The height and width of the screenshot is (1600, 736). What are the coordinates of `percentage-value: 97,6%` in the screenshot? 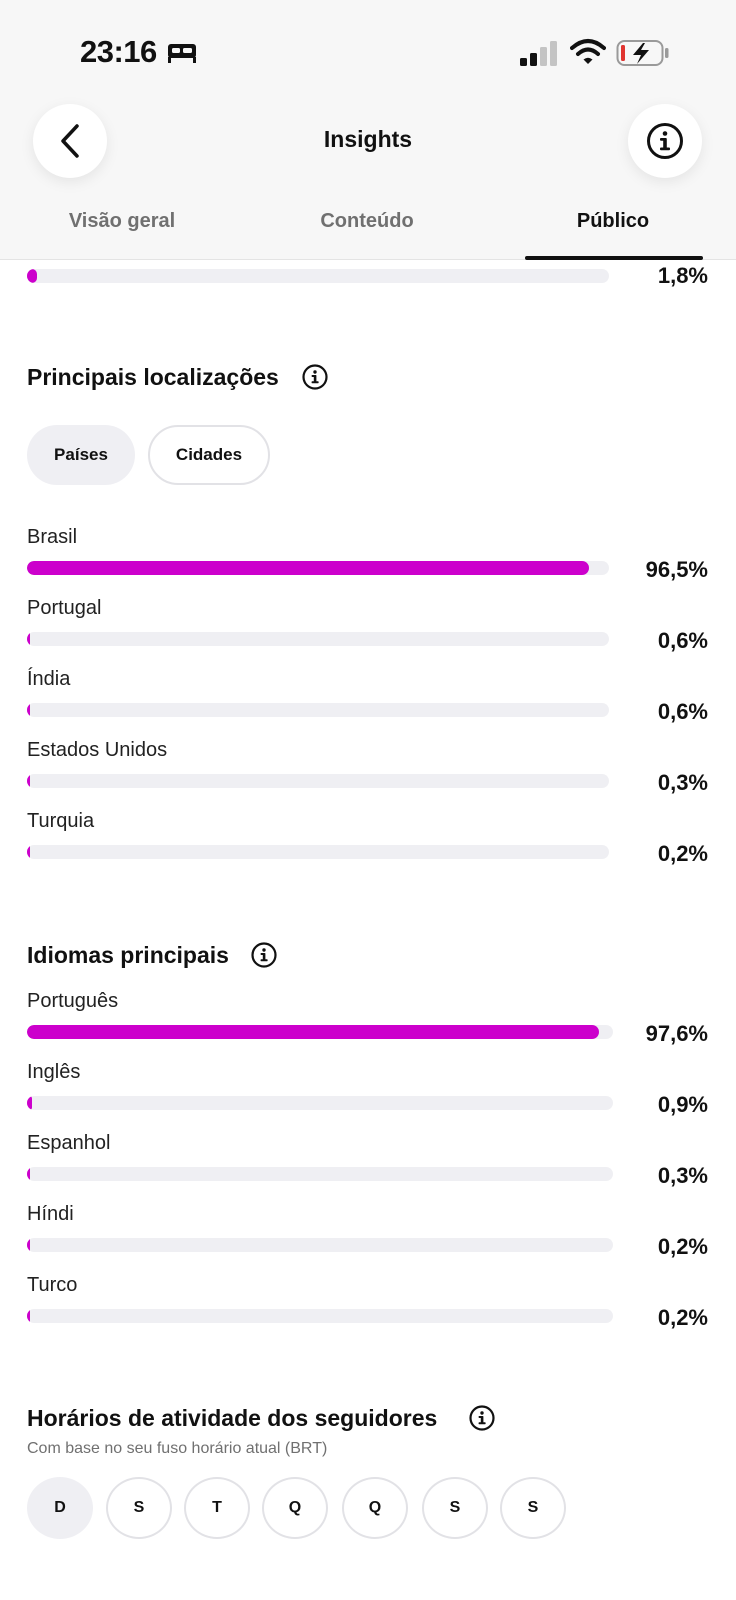 It's located at (676, 1033).